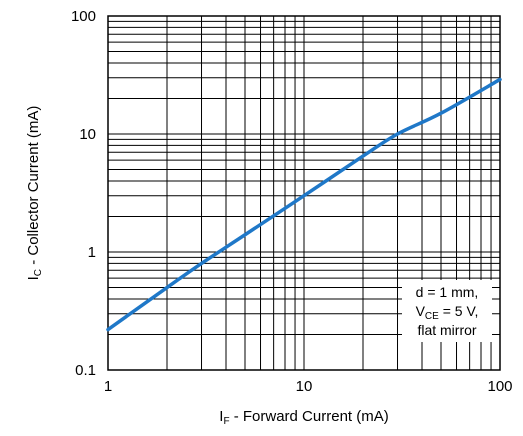  I want to click on x-tick-label: 1, so click(108, 386).